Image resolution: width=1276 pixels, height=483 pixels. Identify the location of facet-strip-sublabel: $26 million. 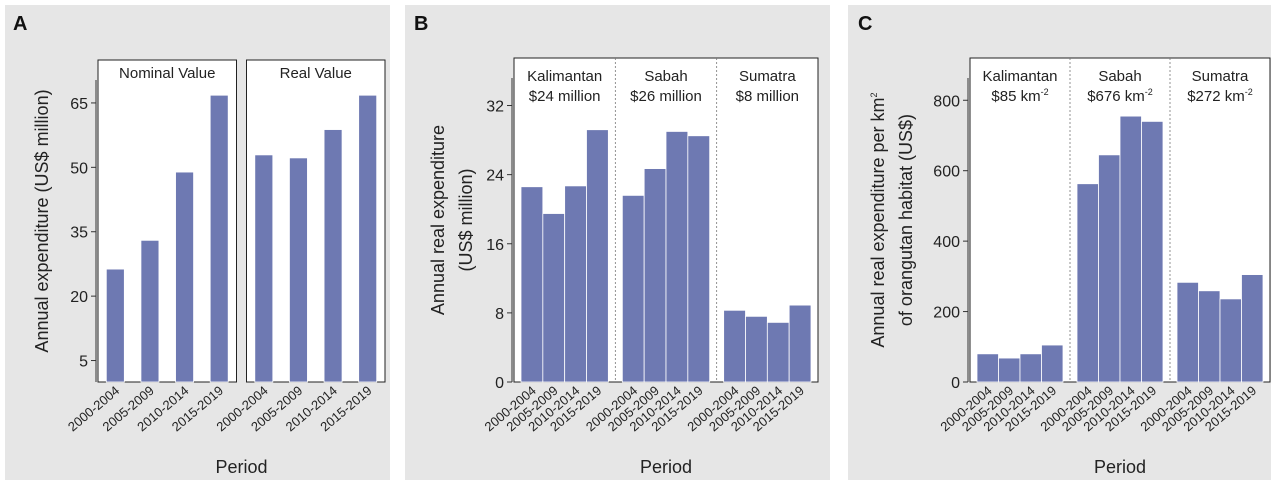
(666, 96).